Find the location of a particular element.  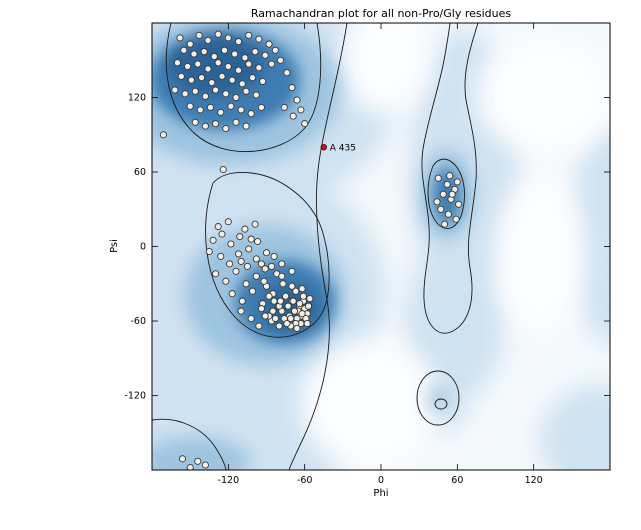

y-tick-label: -60 is located at coordinates (138, 321).